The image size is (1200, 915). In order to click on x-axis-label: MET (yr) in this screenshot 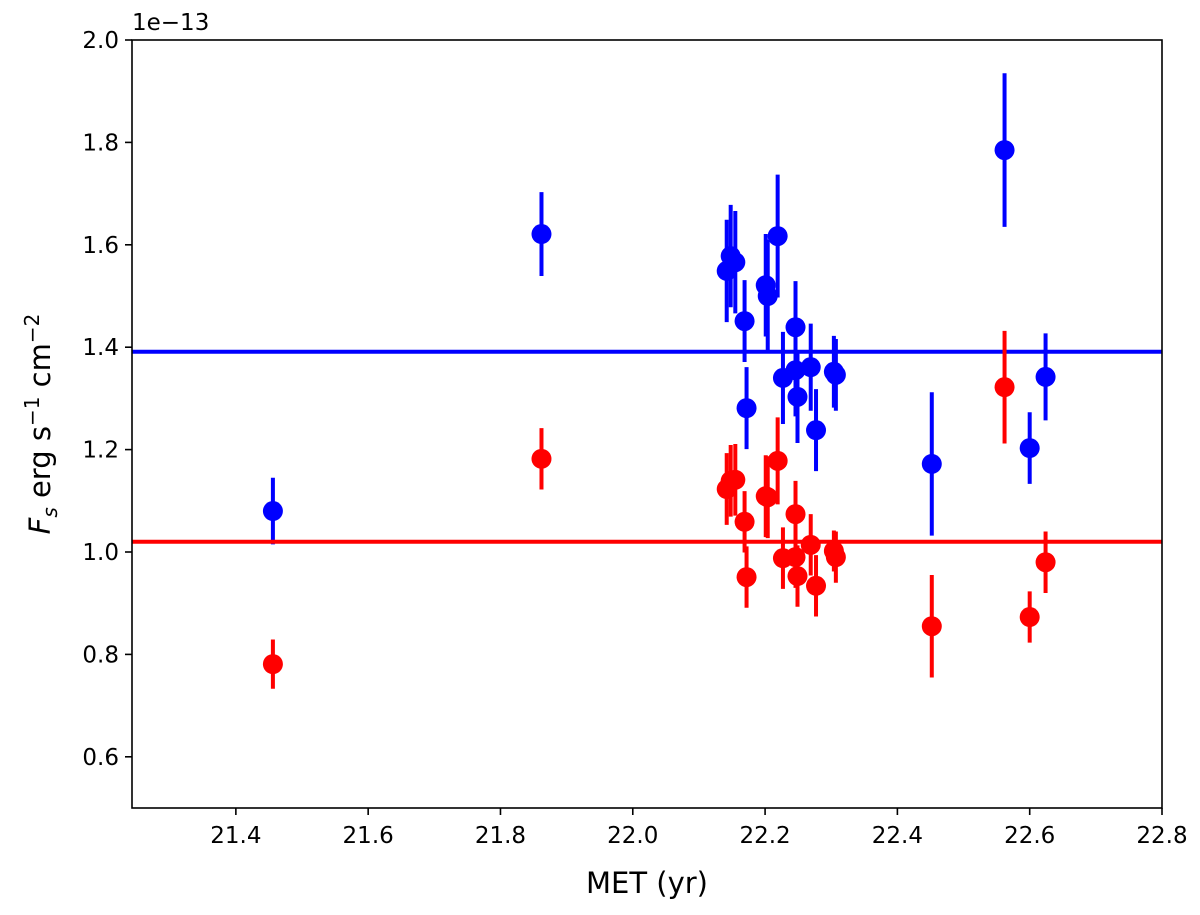, I will do `click(647, 883)`.